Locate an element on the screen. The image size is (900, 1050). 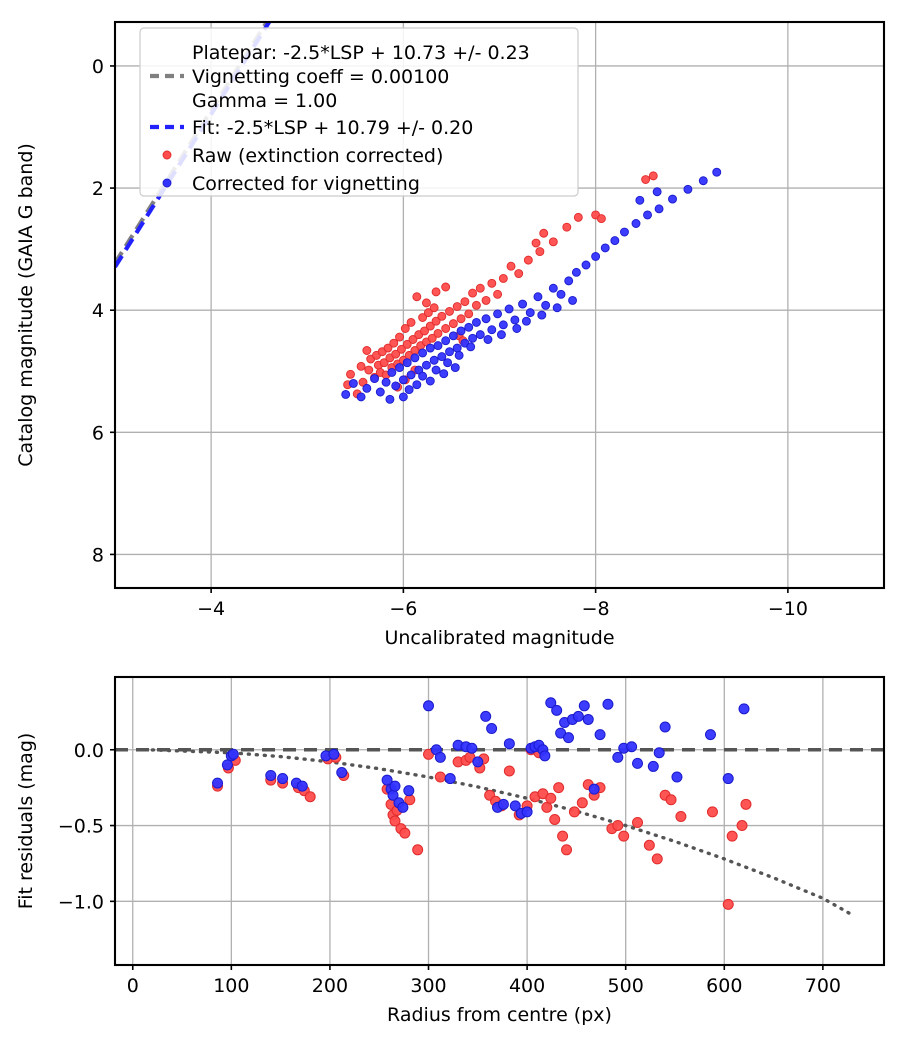
scatter-series-raw is located at coordinates (500, 285).